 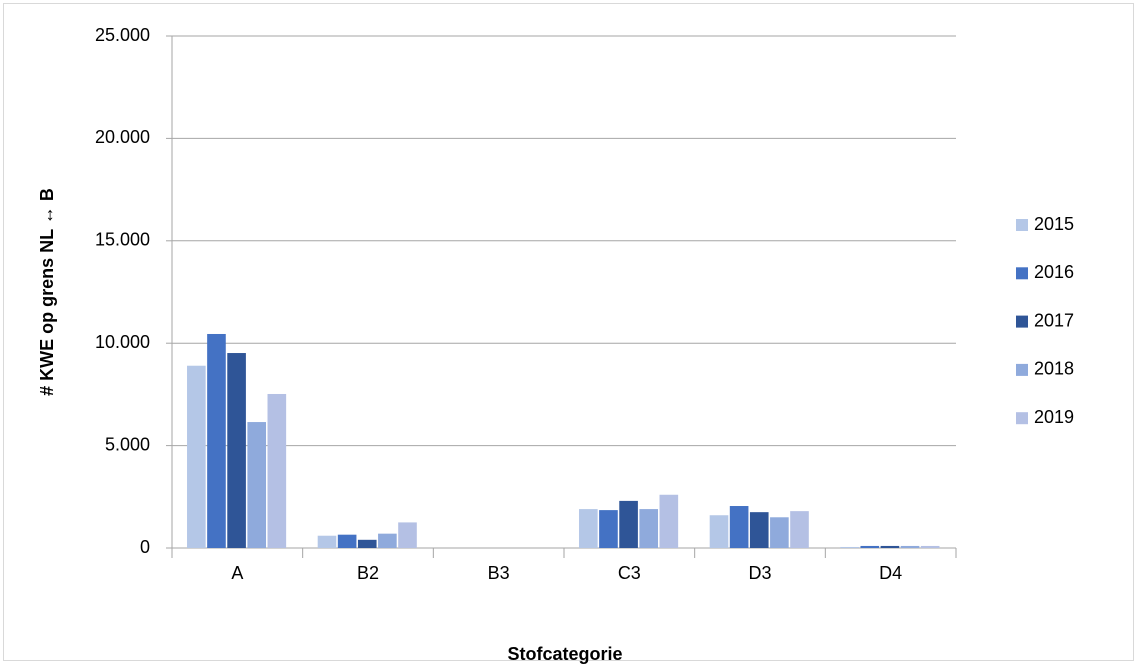 I want to click on y-tick-label: 5.000, so click(x=127, y=444).